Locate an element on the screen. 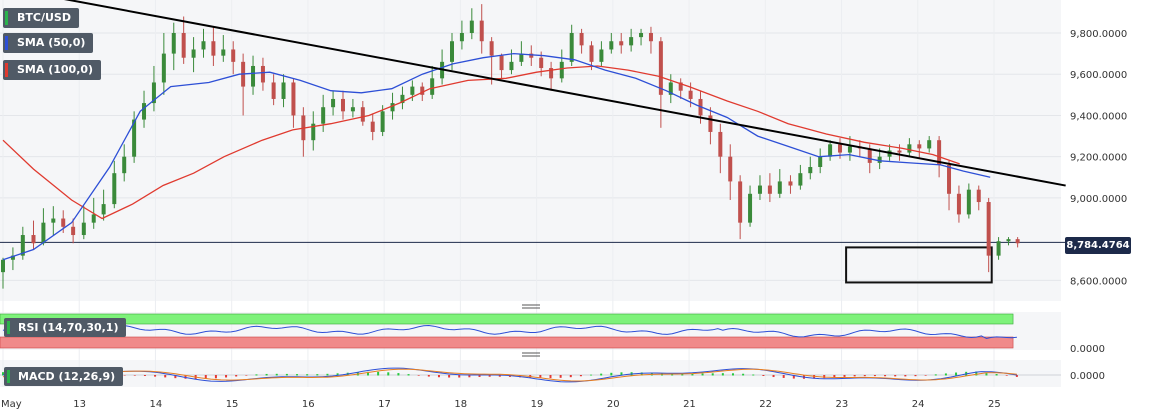  x-tick-label: 15 is located at coordinates (232, 404).